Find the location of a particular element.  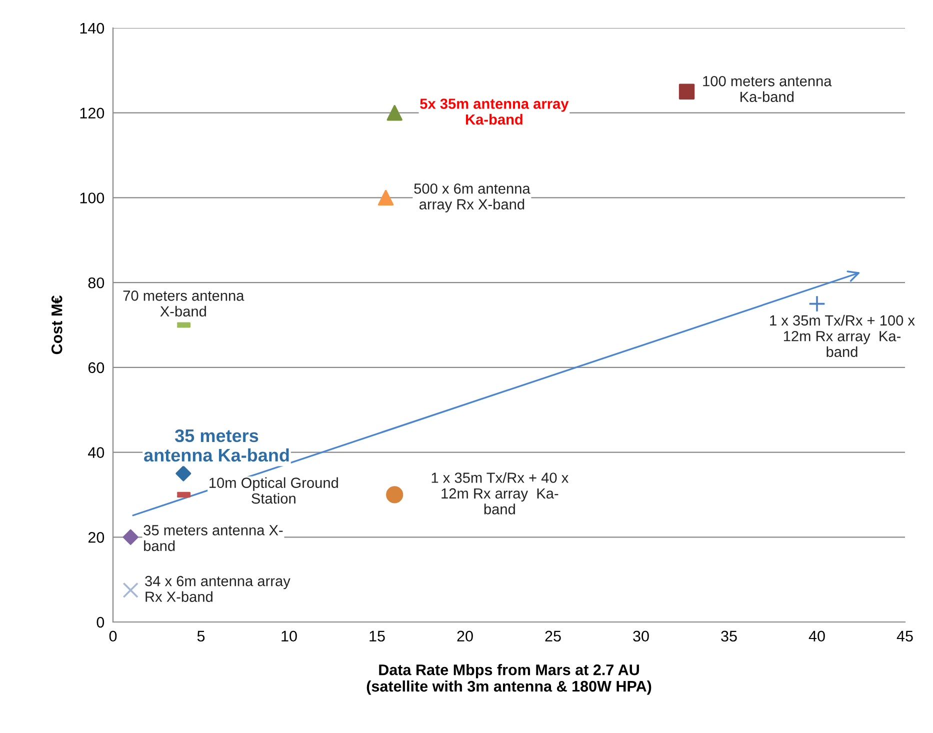

series-label: 34 x 6m antenna array Rx X-band is located at coordinates (217, 589).